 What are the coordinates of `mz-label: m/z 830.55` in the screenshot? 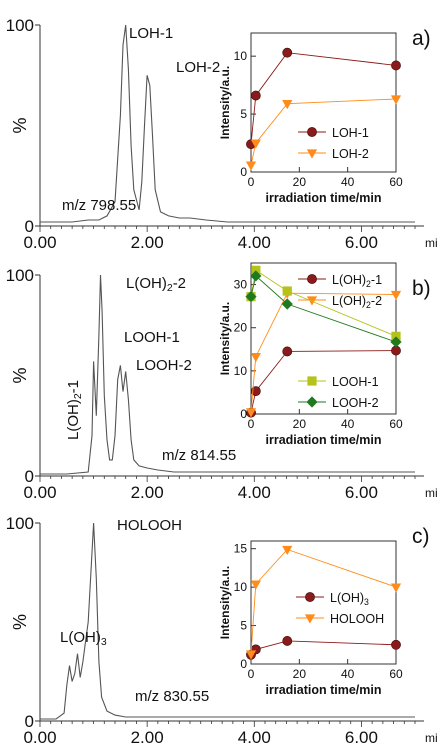 It's located at (172, 696).